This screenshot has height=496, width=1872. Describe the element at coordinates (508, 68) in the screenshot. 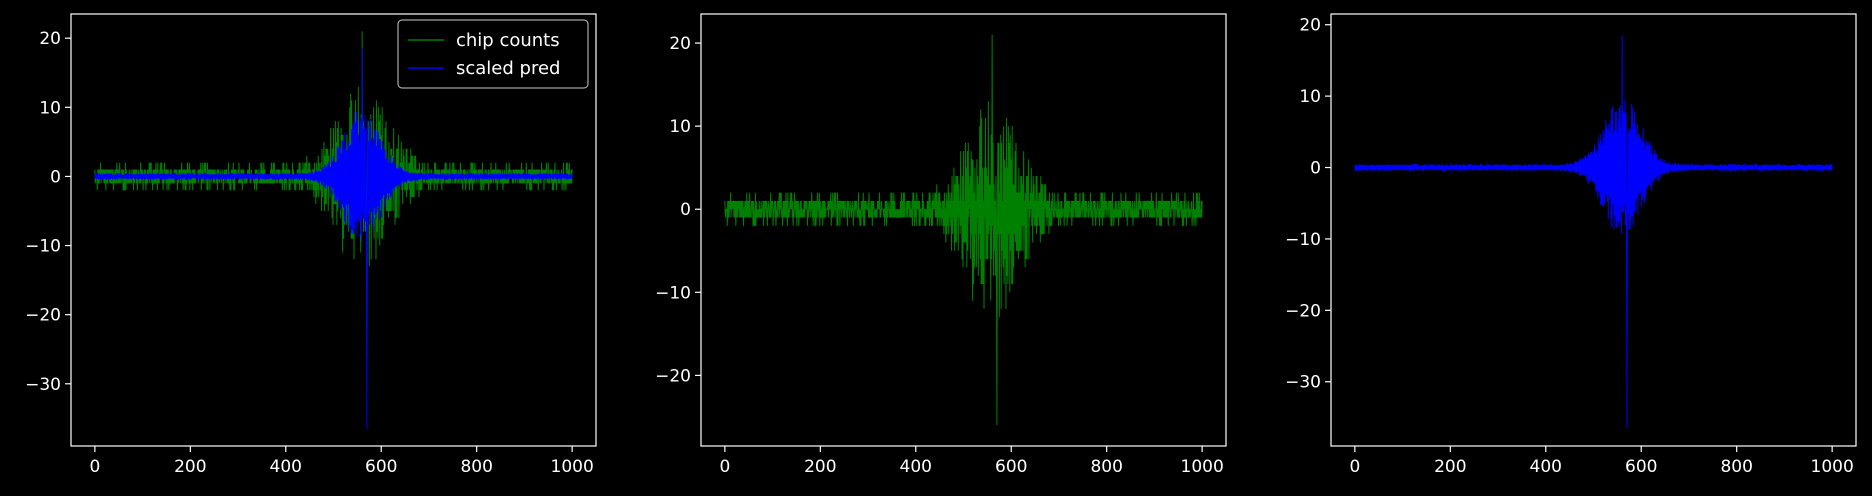

I see `legend-entry-label: scaled pred` at that location.